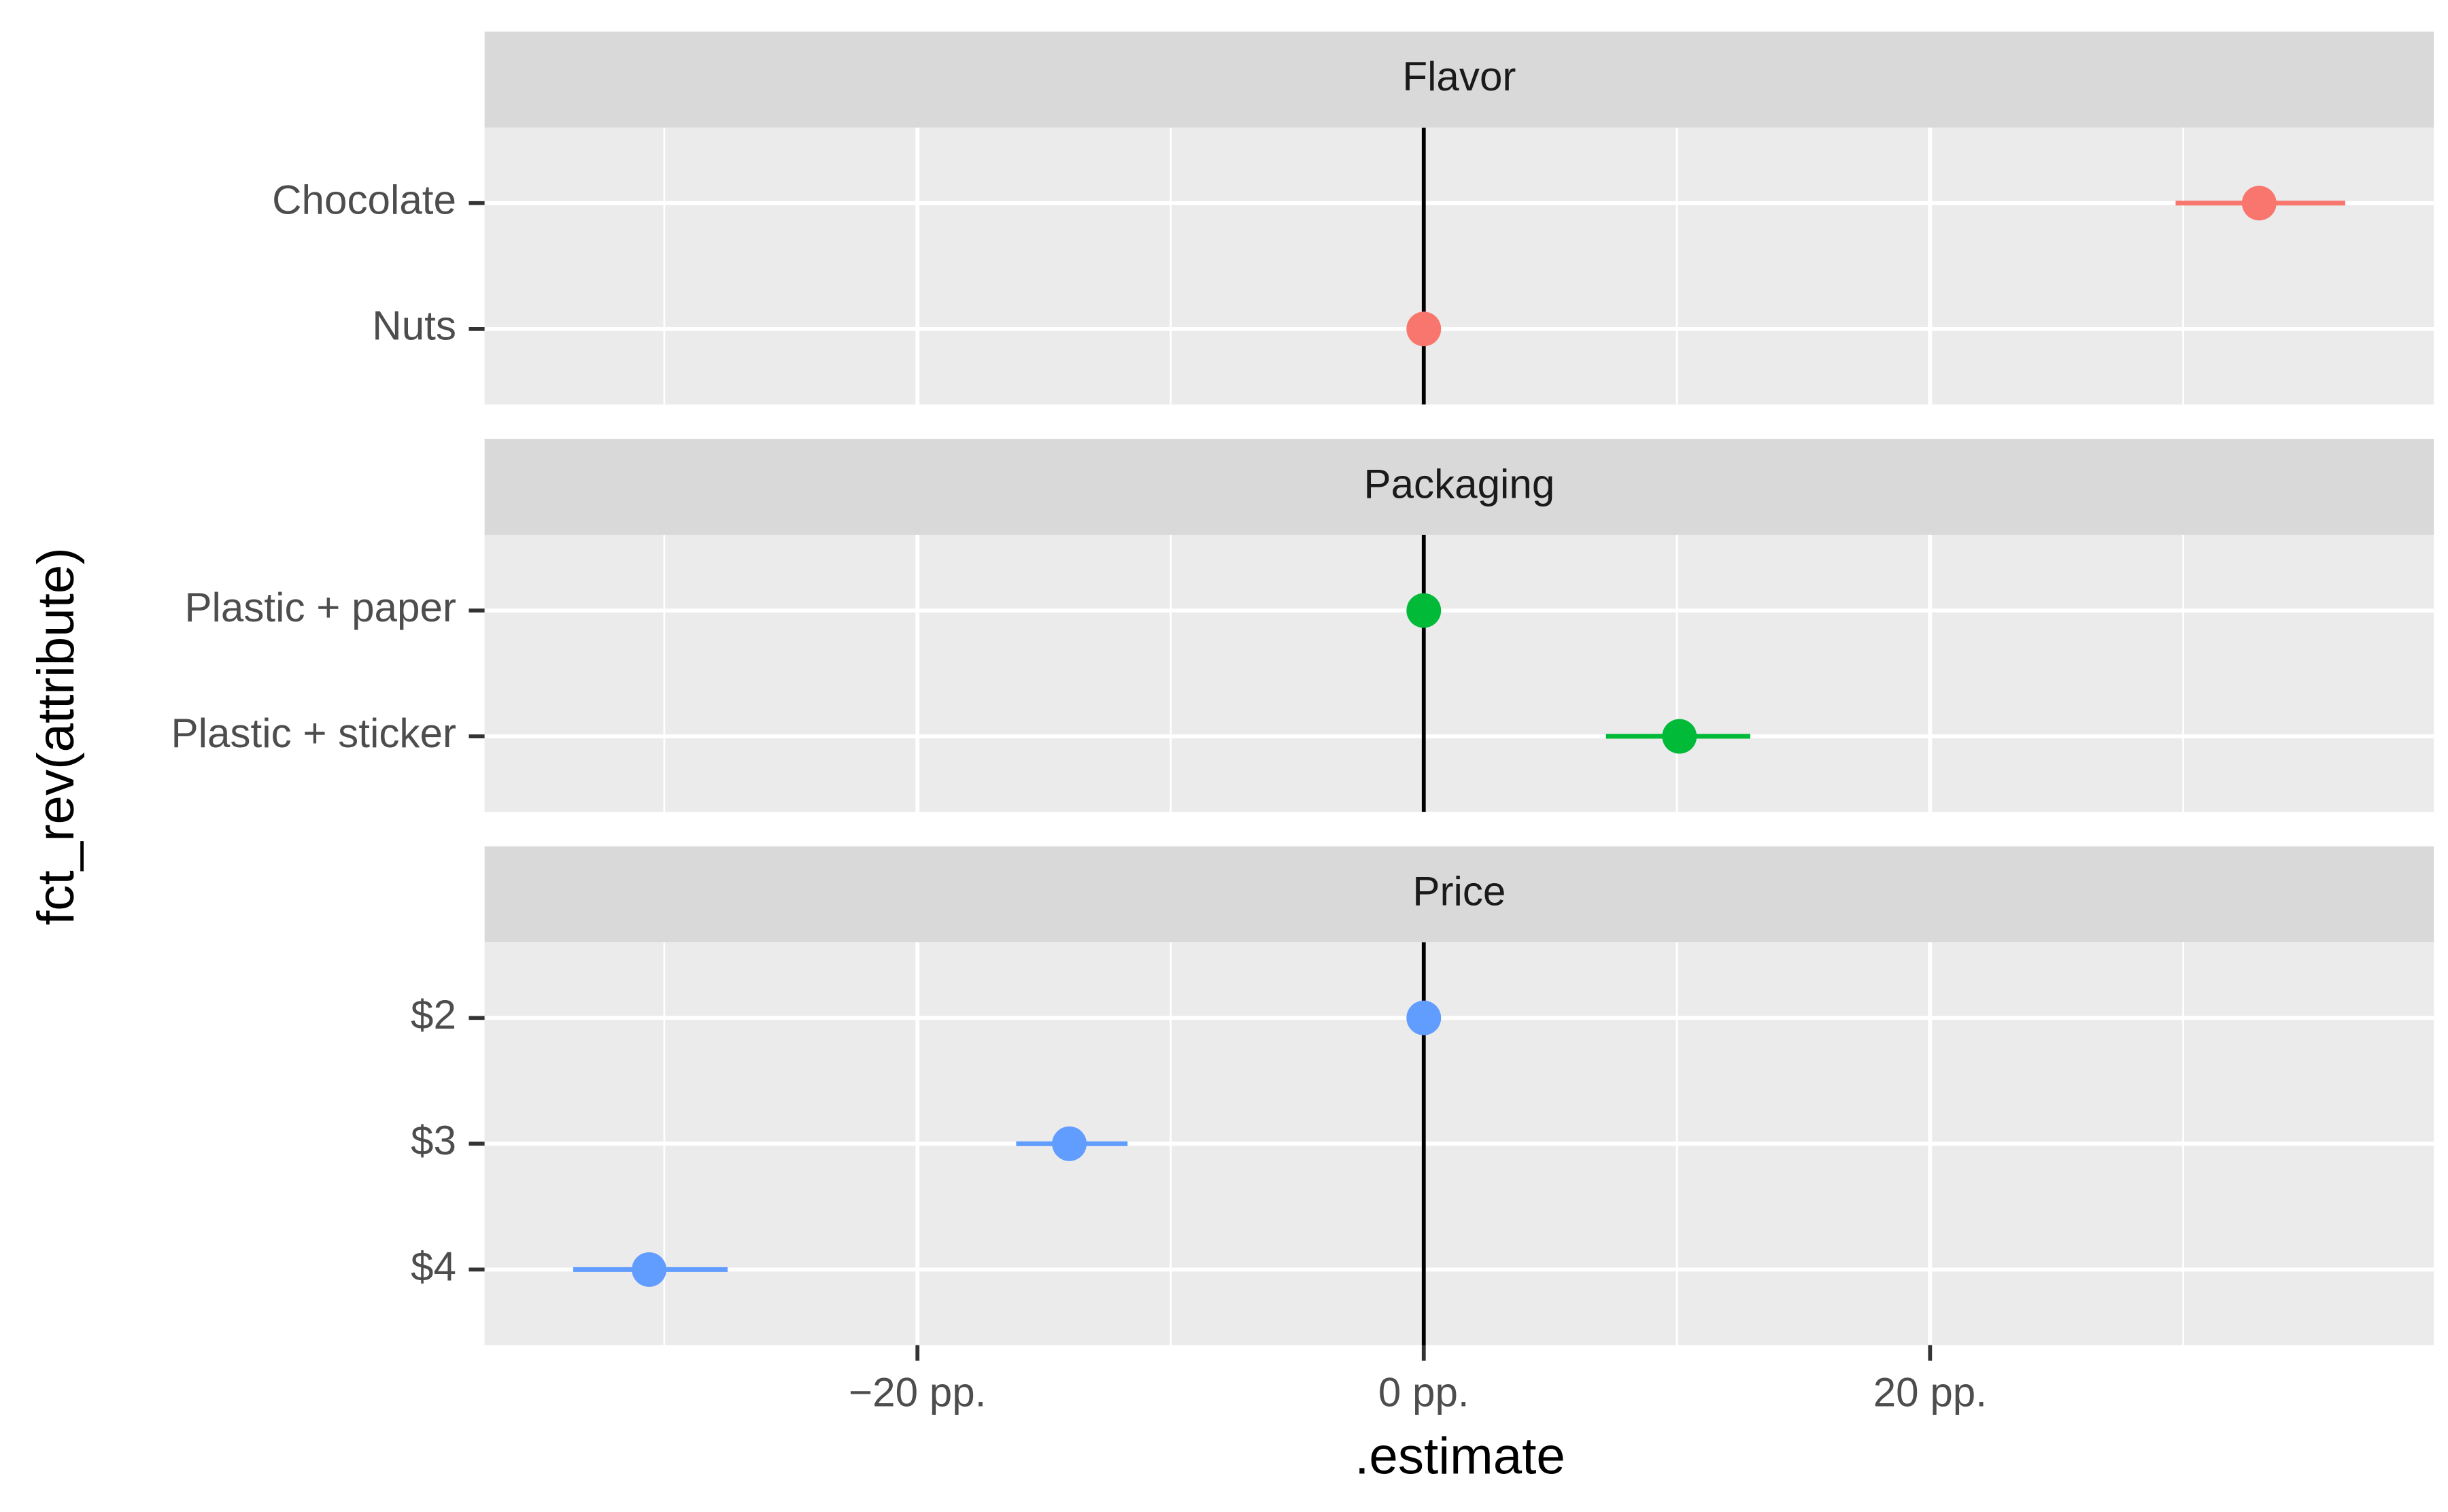  What do you see at coordinates (414, 326) in the screenshot?
I see `y-tick-label: Nuts` at bounding box center [414, 326].